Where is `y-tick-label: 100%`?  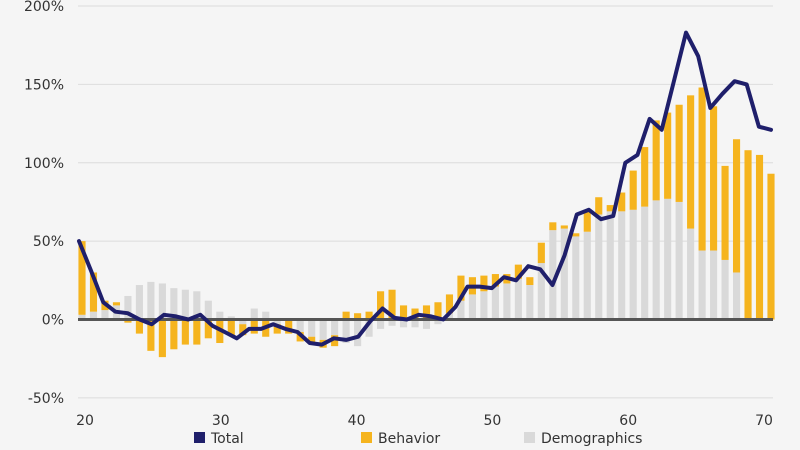
y-tick-label: 100% is located at coordinates (44, 164).